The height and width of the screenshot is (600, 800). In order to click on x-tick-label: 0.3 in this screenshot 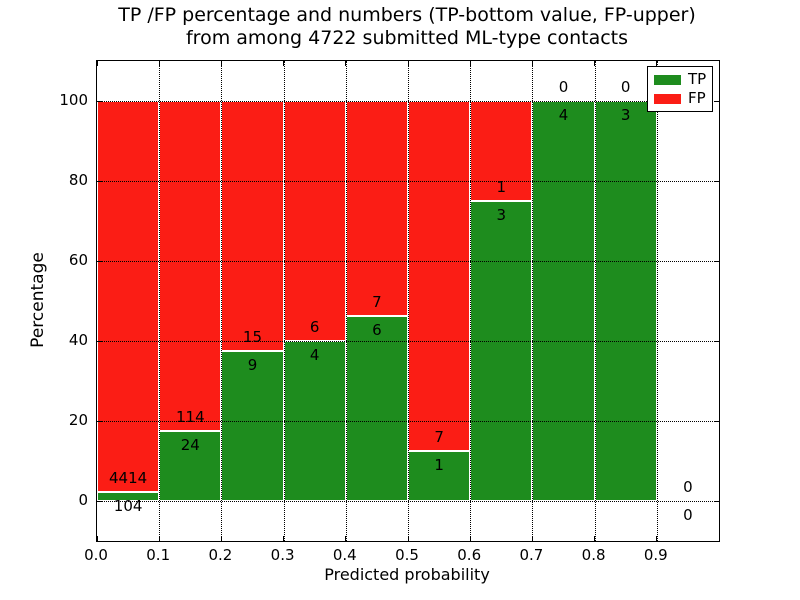, I will do `click(282, 555)`.